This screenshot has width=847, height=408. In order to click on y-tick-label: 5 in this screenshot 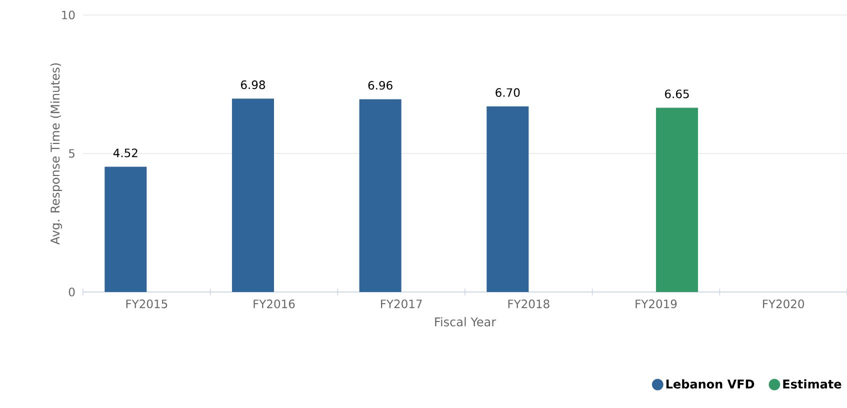, I will do `click(71, 153)`.